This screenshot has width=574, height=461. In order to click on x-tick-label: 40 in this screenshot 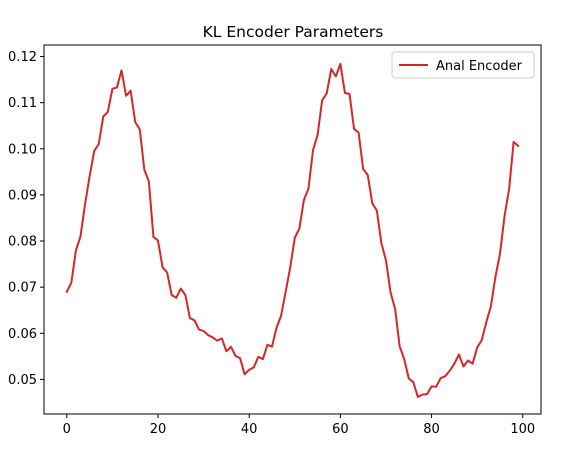, I will do `click(249, 429)`.